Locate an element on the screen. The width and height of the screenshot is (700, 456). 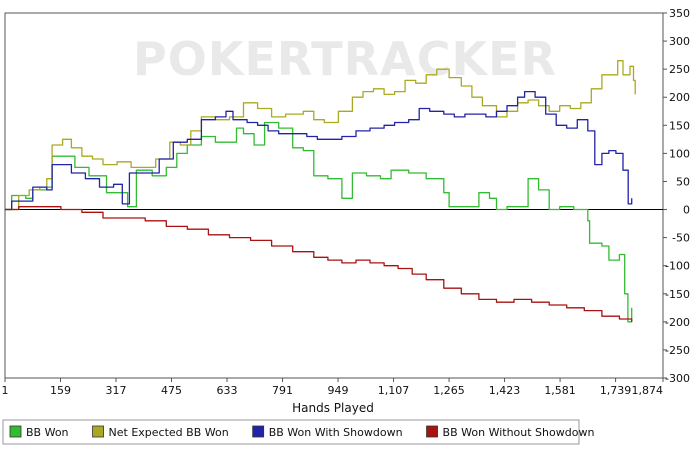
y-tick-label: 250 is located at coordinates (679, 69).